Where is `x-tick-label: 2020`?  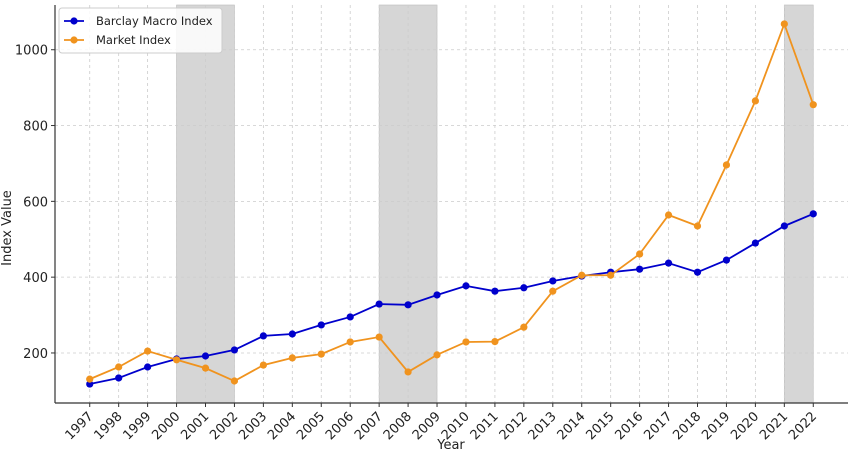
x-tick-label: 2020 is located at coordinates (745, 426).